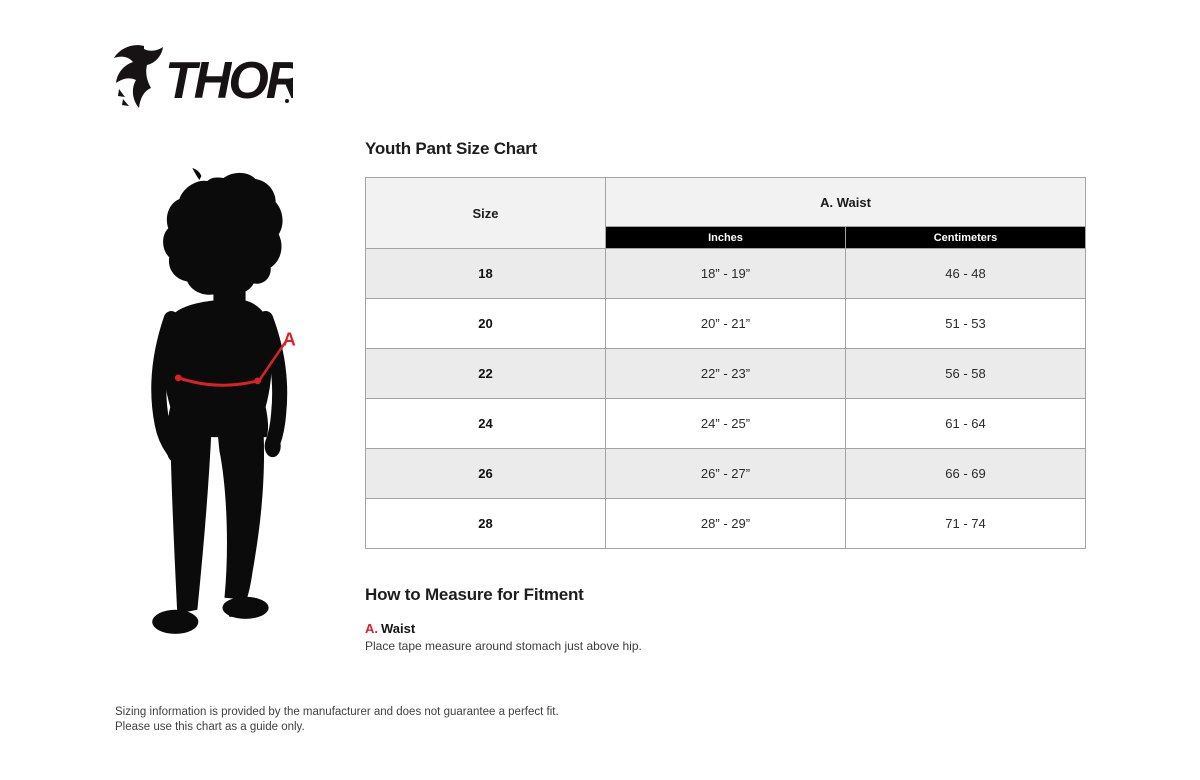  What do you see at coordinates (965, 523) in the screenshot?
I see `centimeters-cell: 71 - 74` at bounding box center [965, 523].